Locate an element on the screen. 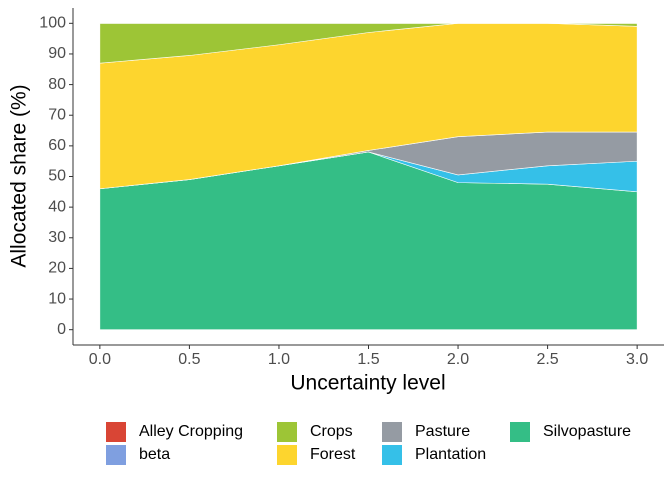 The width and height of the screenshot is (672, 480). legend-label: Plantation is located at coordinates (450, 454).